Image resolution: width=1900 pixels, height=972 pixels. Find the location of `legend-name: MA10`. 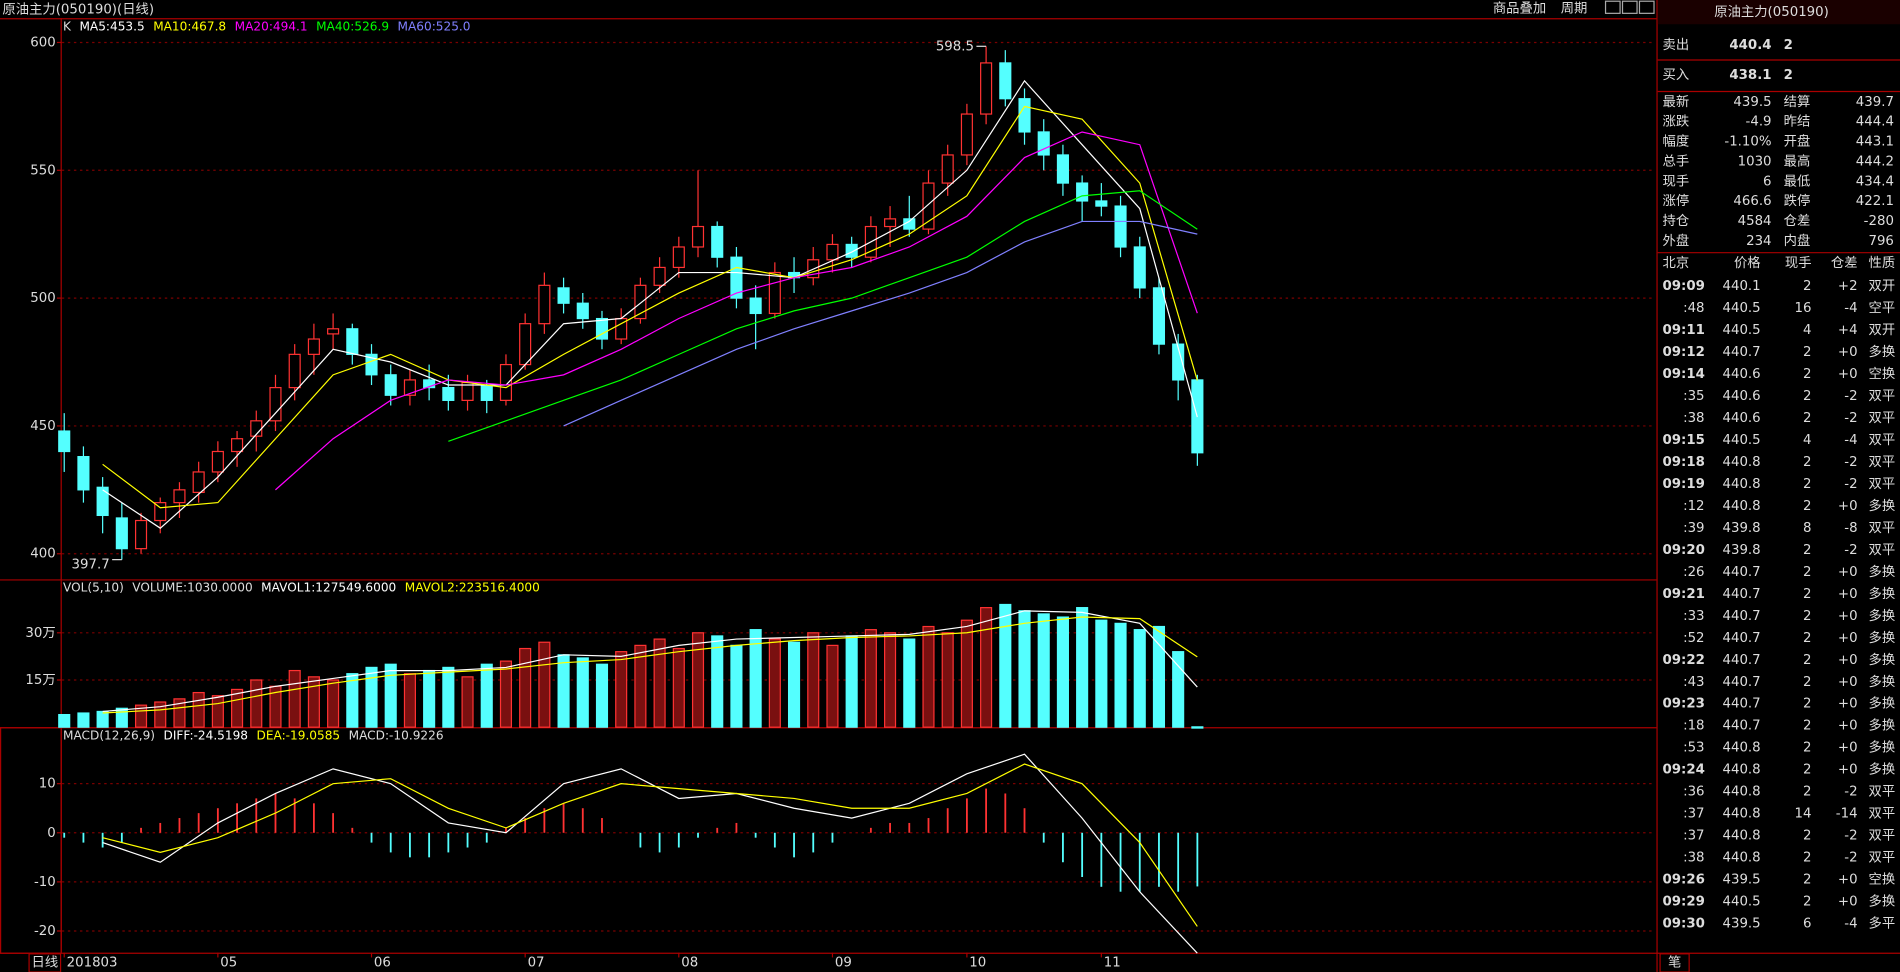

legend-name: MA10 is located at coordinates (172, 27).